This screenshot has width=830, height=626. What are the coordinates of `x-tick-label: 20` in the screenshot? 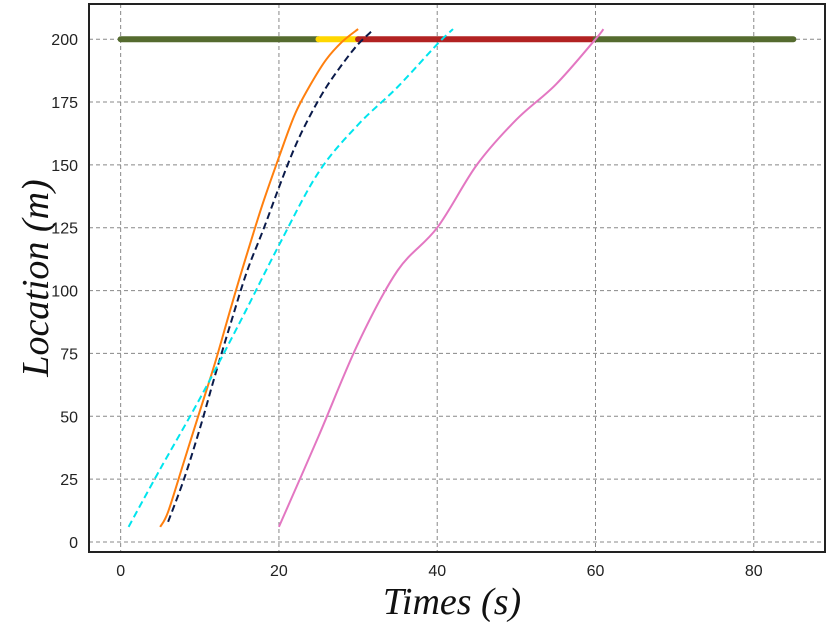 It's located at (279, 571).